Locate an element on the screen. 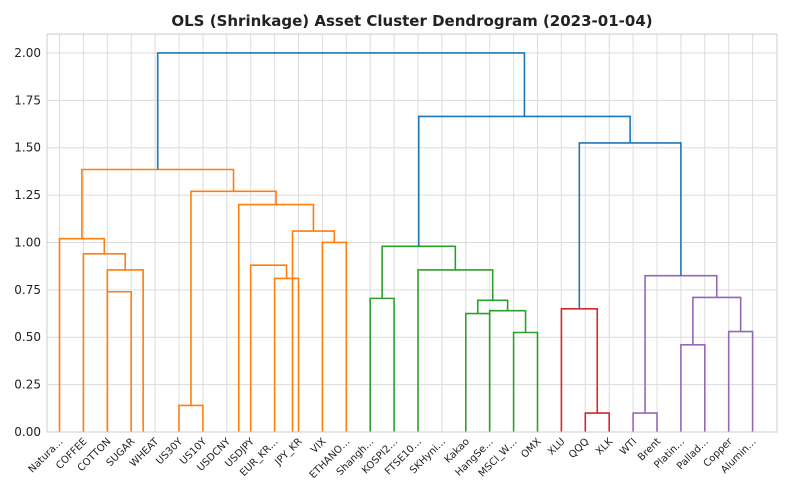 This screenshot has width=800, height=500. x-tick-label: XLU is located at coordinates (556, 446).